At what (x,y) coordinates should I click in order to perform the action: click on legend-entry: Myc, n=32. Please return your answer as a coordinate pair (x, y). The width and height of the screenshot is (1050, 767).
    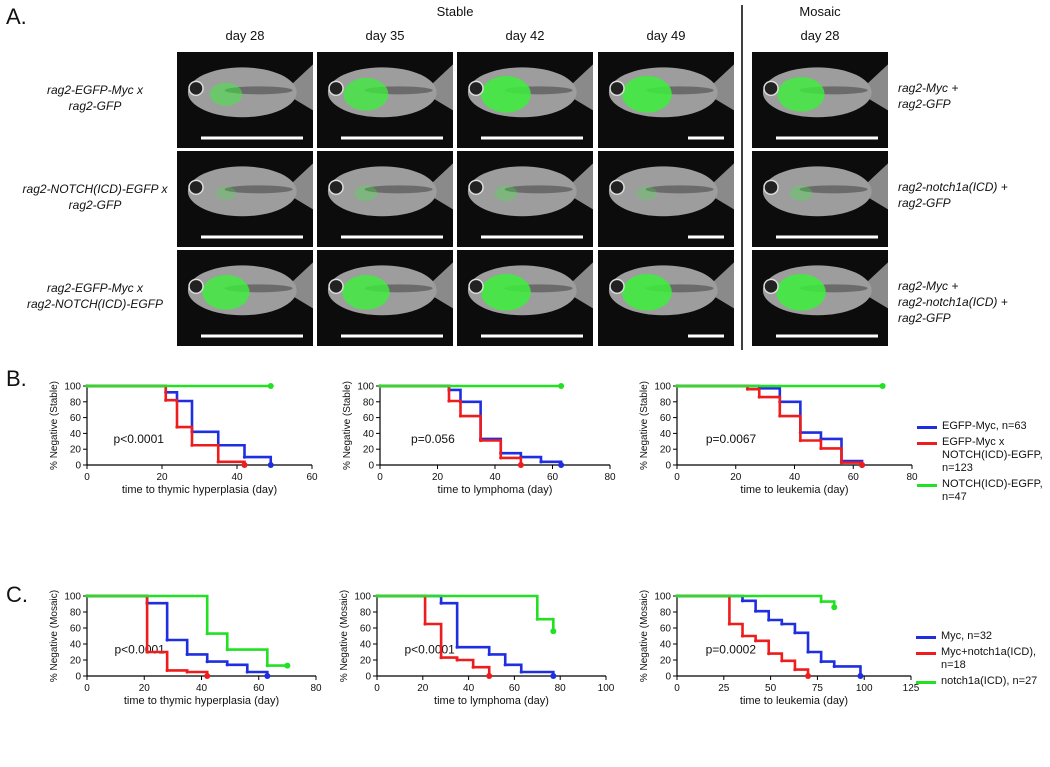
    Looking at the image, I should click on (983, 636).